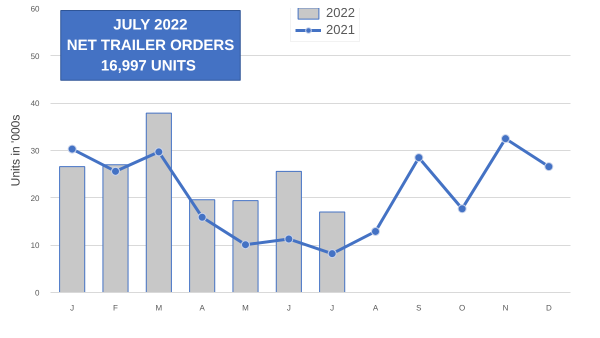 This screenshot has width=600, height=338. I want to click on x-tick-label: O, so click(462, 308).